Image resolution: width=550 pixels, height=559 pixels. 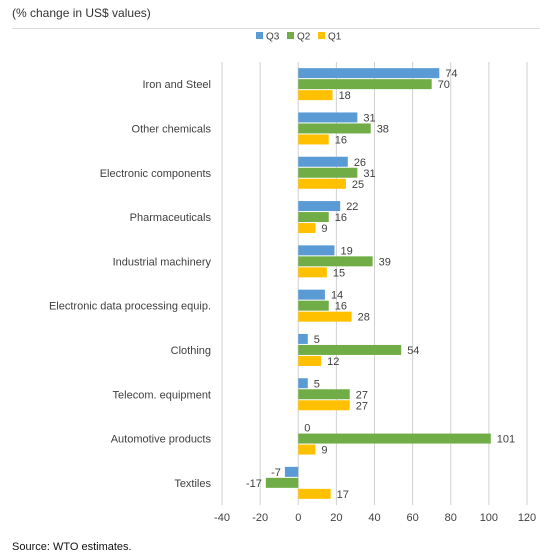 I want to click on data-label-q1-telecom-equipment: 27, so click(x=362, y=406).